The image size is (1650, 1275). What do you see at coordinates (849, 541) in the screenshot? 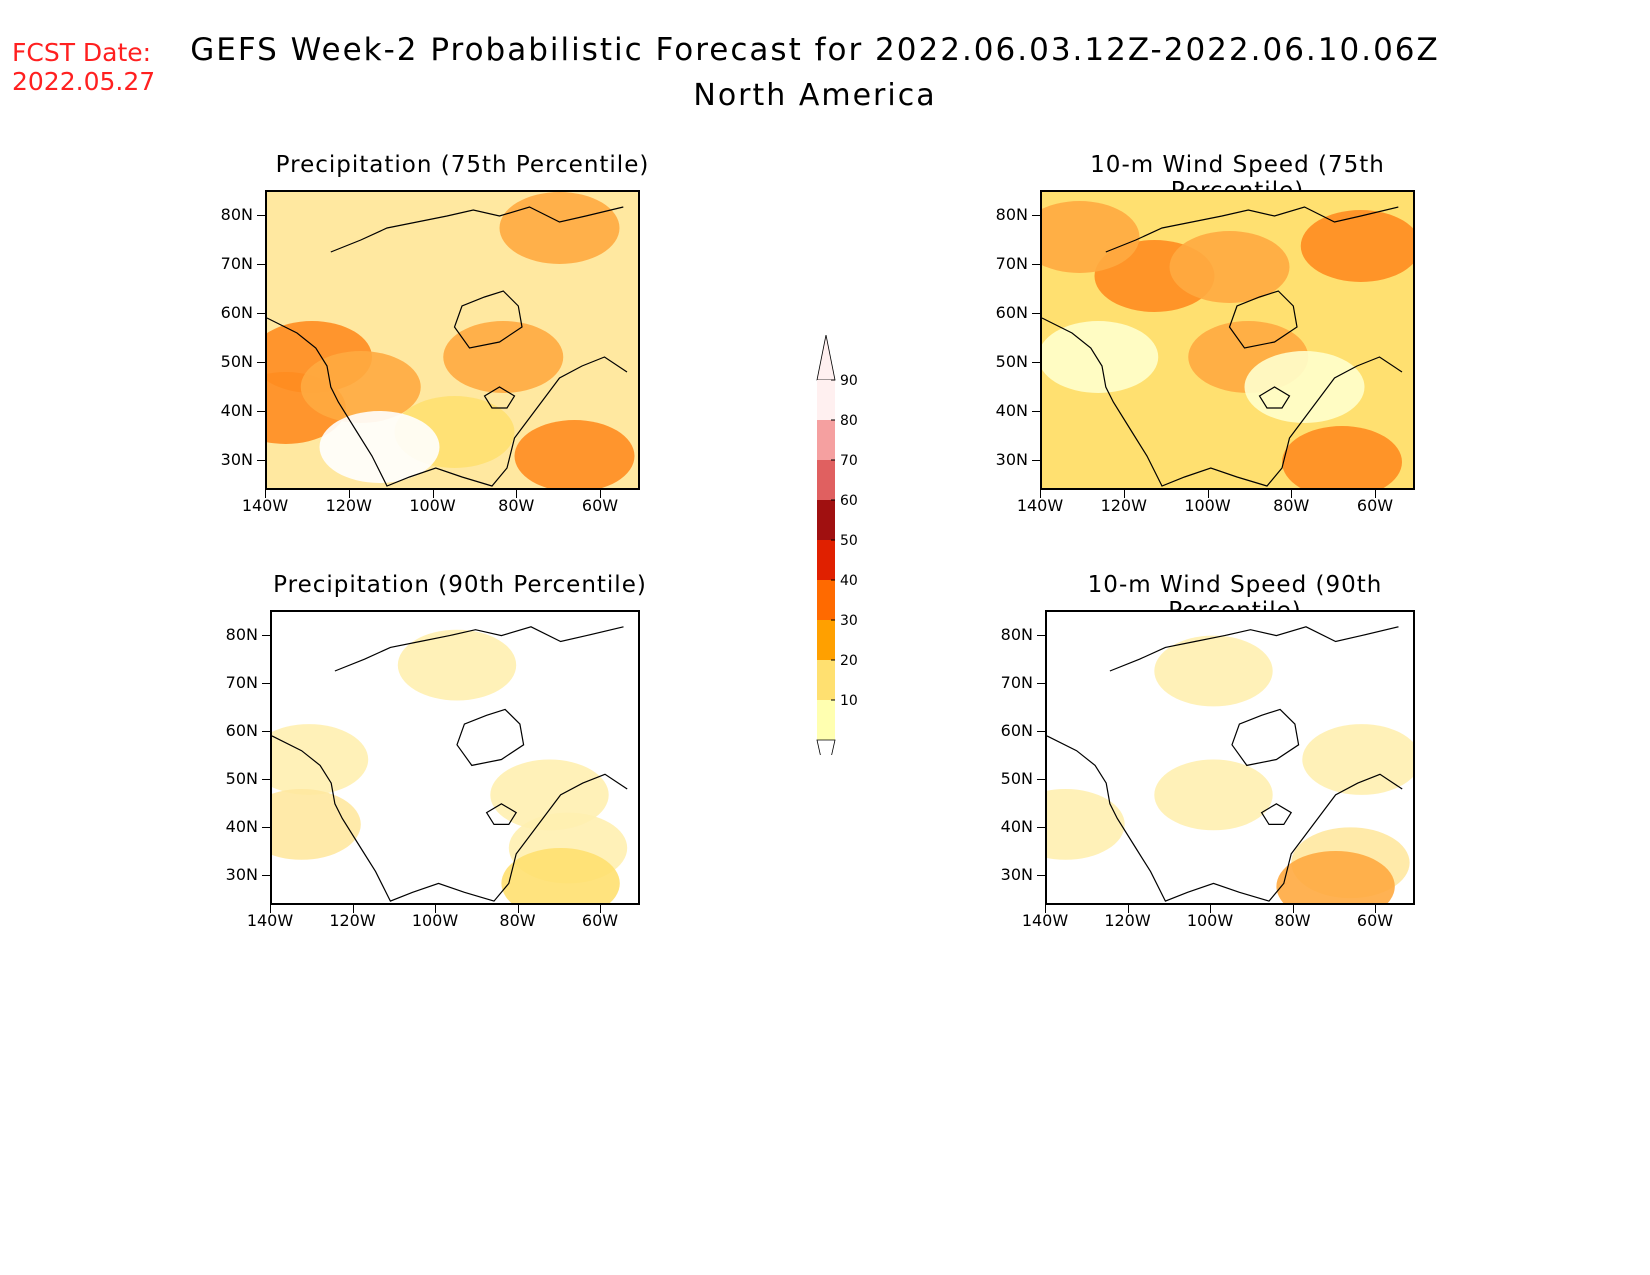
I see `colorbar-label: 50` at bounding box center [849, 541].